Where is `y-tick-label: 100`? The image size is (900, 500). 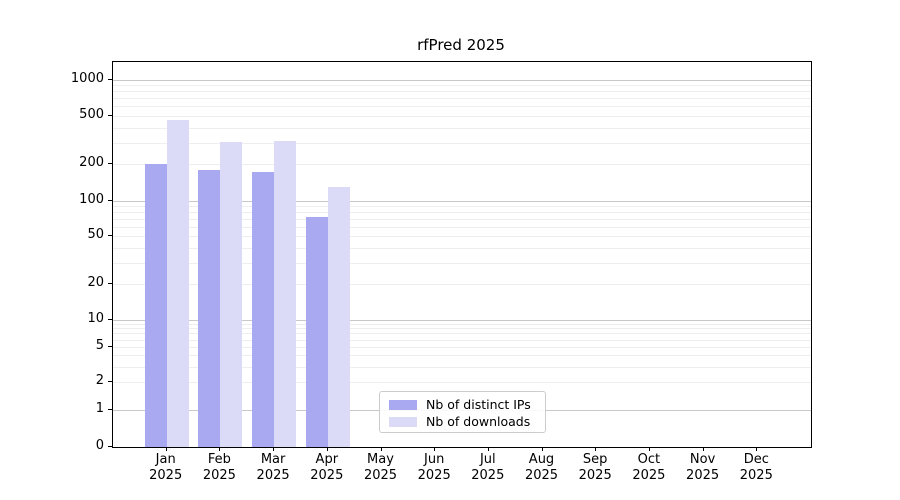
y-tick-label: 100 is located at coordinates (91, 199).